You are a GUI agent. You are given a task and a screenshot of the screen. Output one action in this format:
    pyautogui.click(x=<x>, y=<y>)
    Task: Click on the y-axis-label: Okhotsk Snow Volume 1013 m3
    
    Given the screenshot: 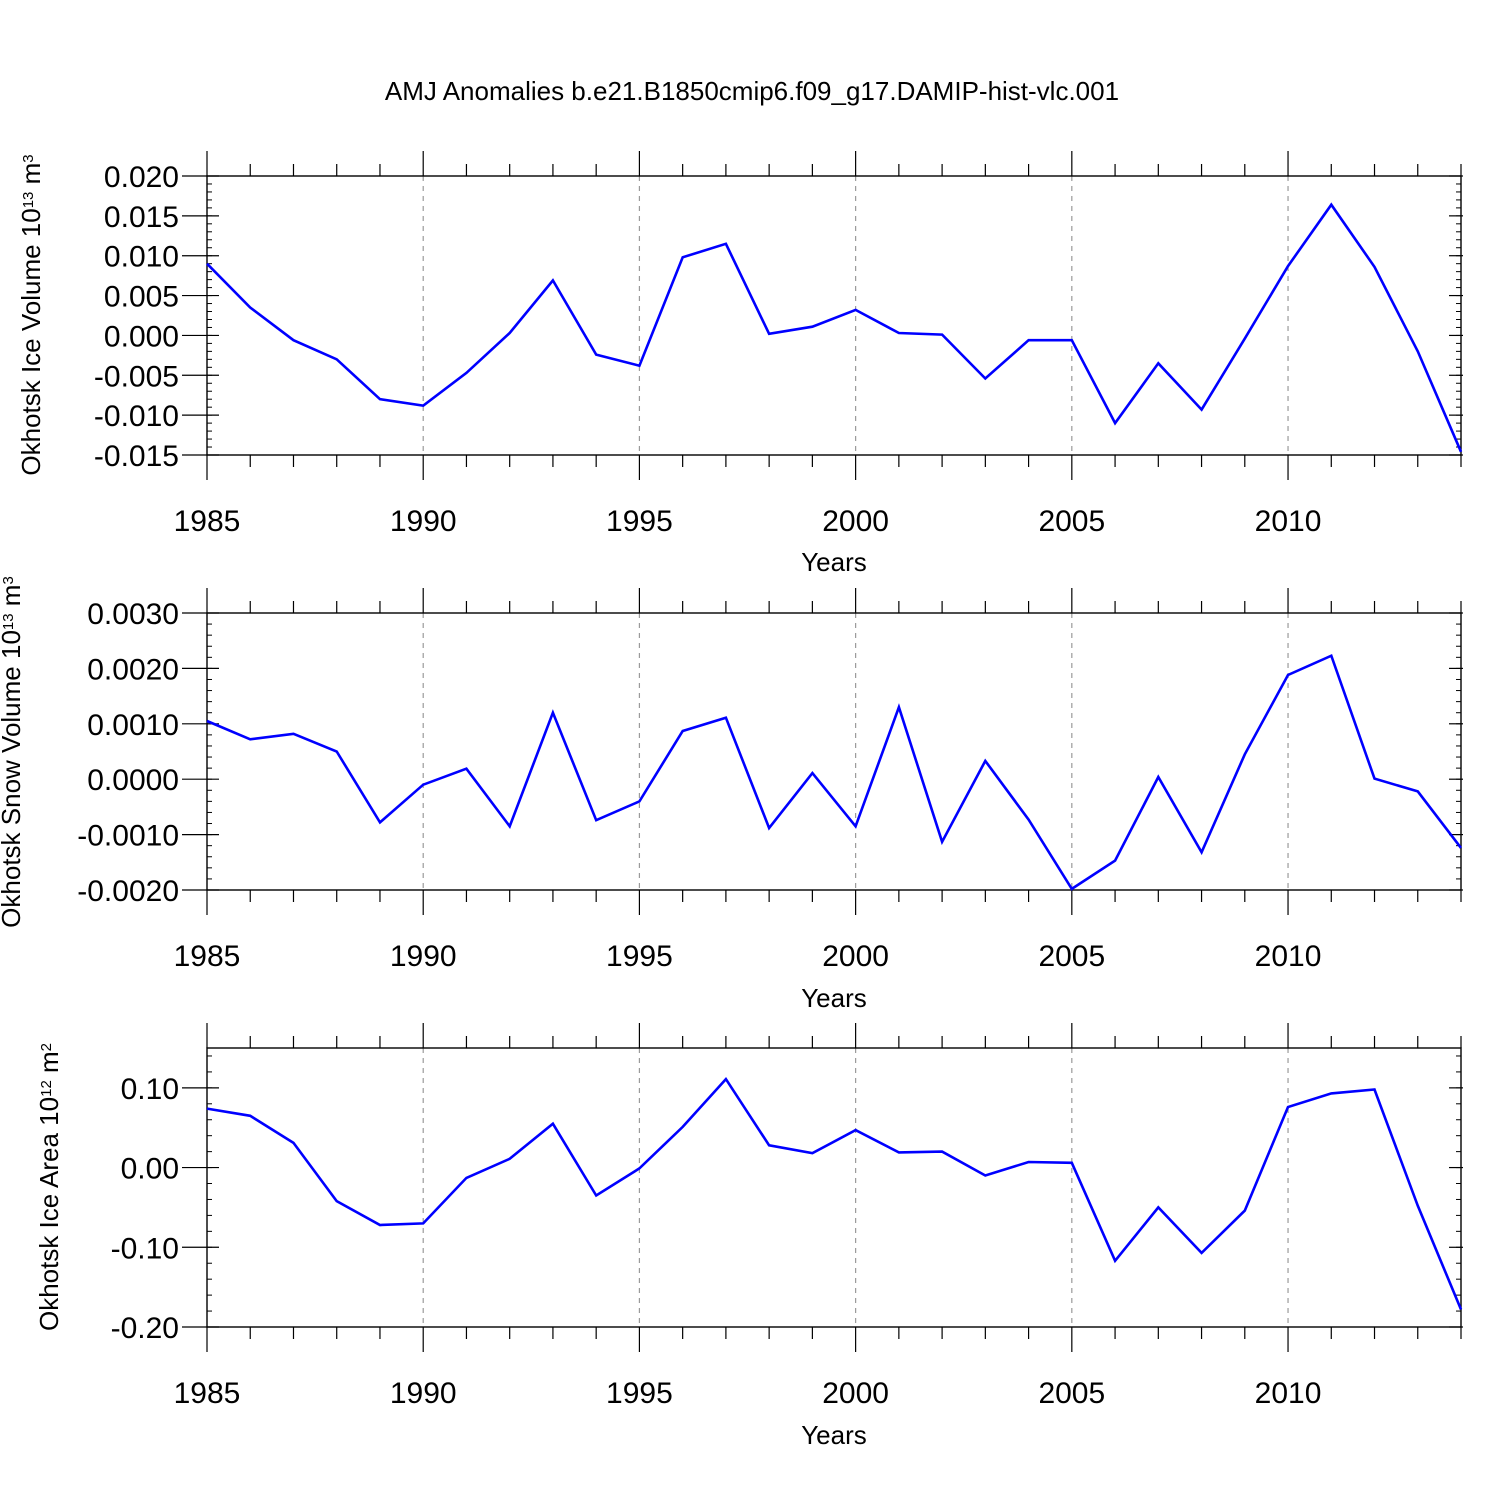 What is the action you would take?
    pyautogui.click(x=13, y=752)
    